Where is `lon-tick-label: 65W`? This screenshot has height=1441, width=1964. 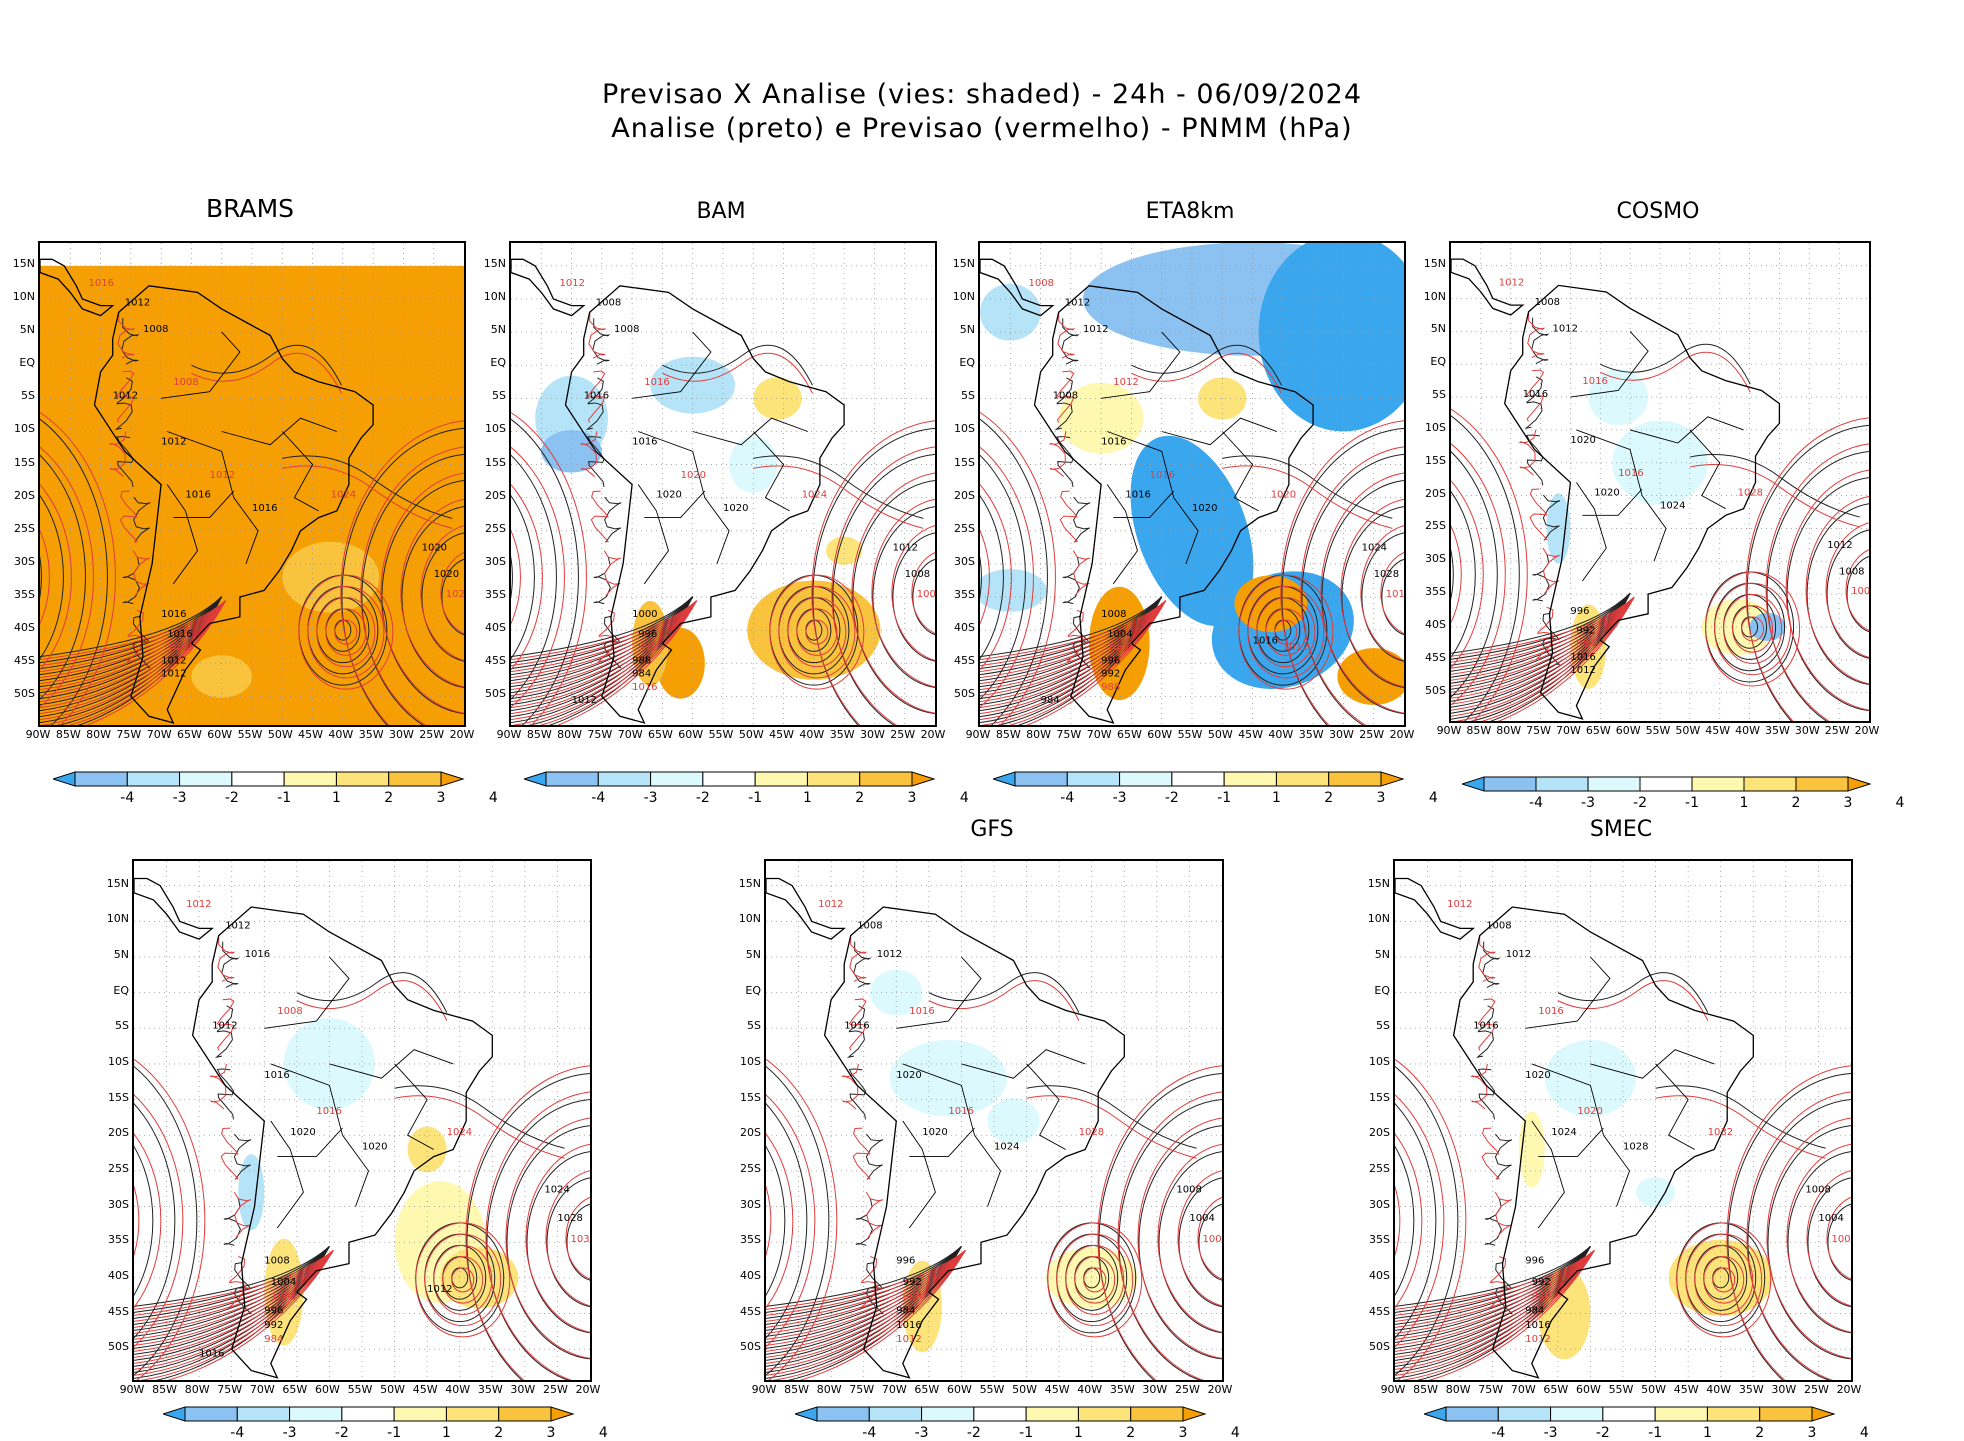
lon-tick-label: 65W is located at coordinates (1129, 734).